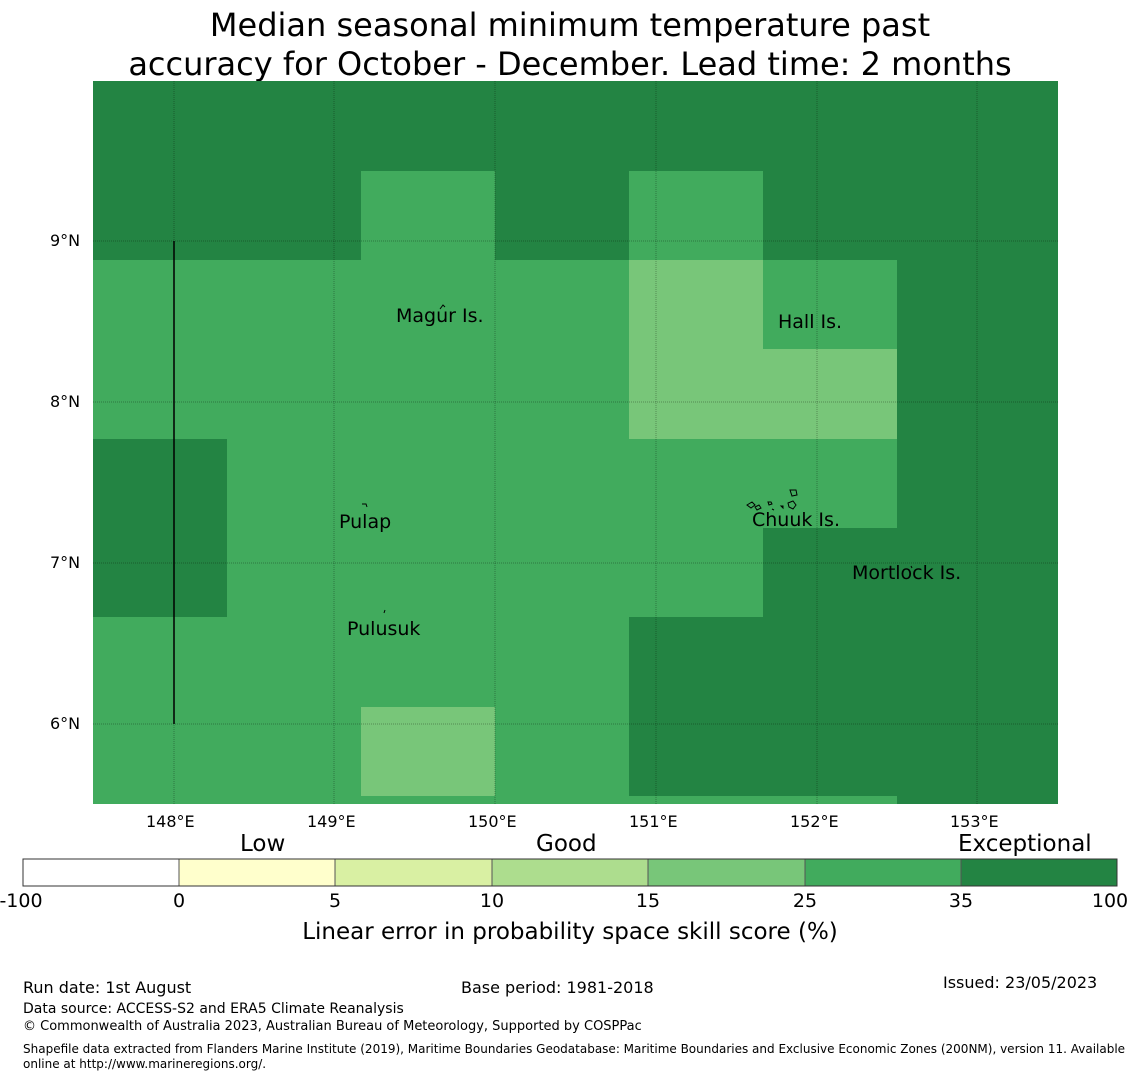 Image resolution: width=1140 pixels, height=1080 pixels. What do you see at coordinates (492, 821) in the screenshot?
I see `lon-label-150e: 150°E` at bounding box center [492, 821].